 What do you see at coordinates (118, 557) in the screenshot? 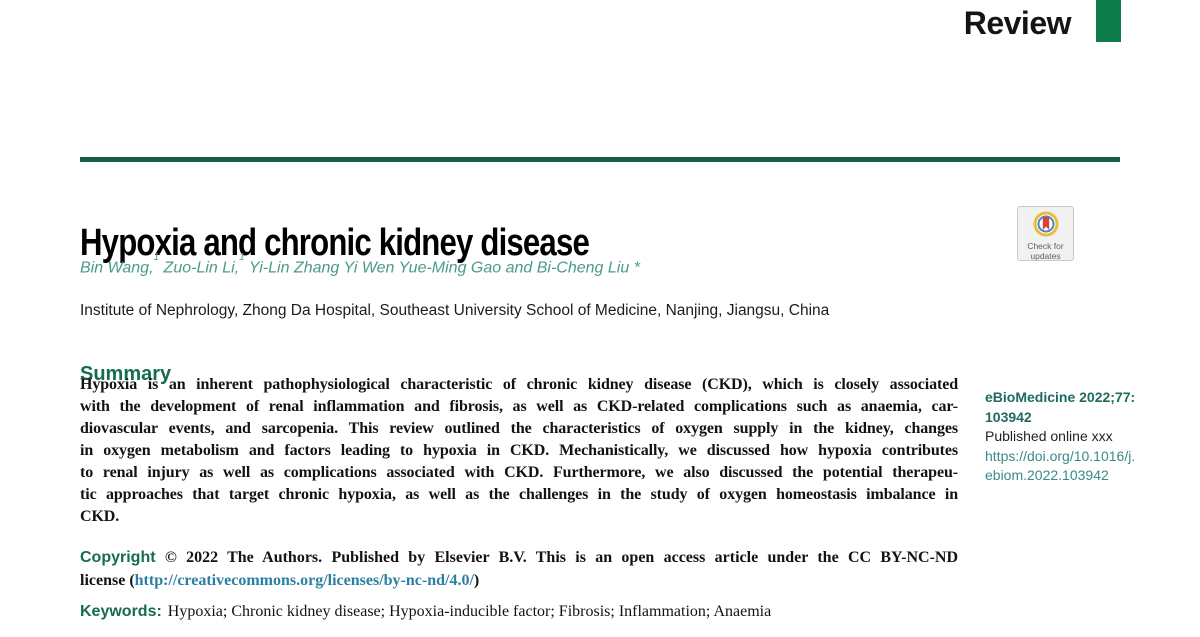
I see `copyright-label: Copyright` at bounding box center [118, 557].